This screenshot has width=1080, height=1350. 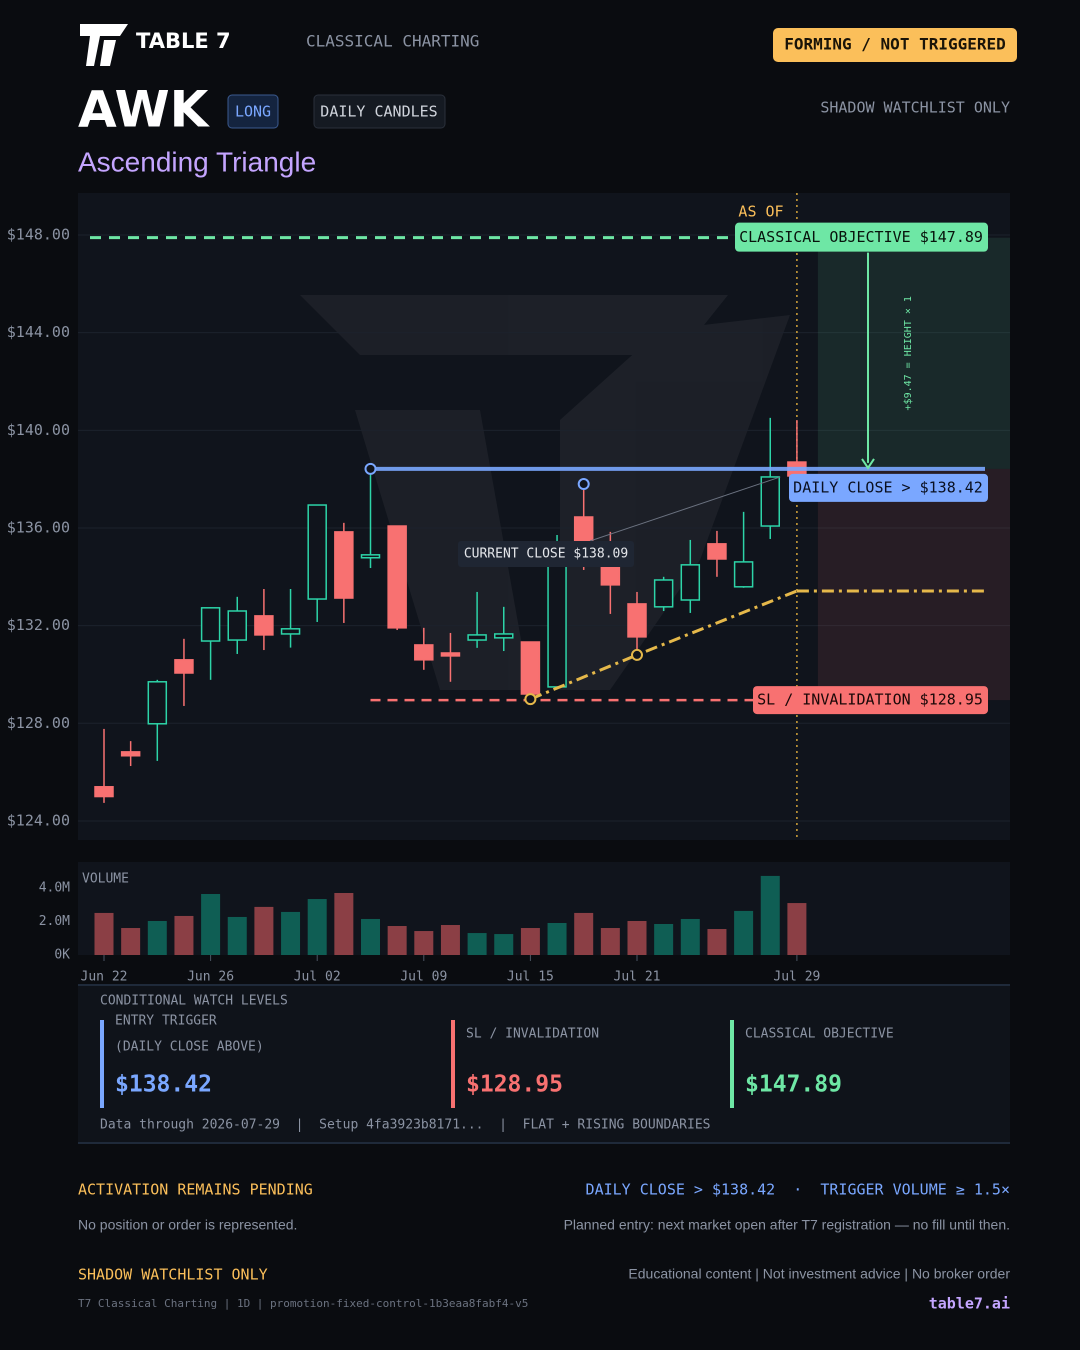 What do you see at coordinates (793, 1085) in the screenshot?
I see `level-value: $147.89` at bounding box center [793, 1085].